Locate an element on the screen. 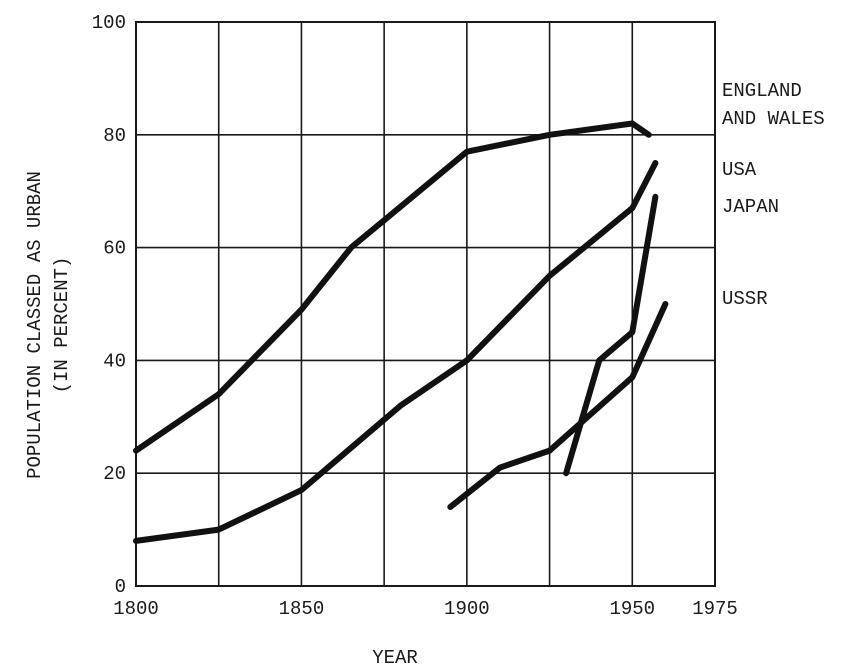  y-tick-label: 80 is located at coordinates (114, 136).